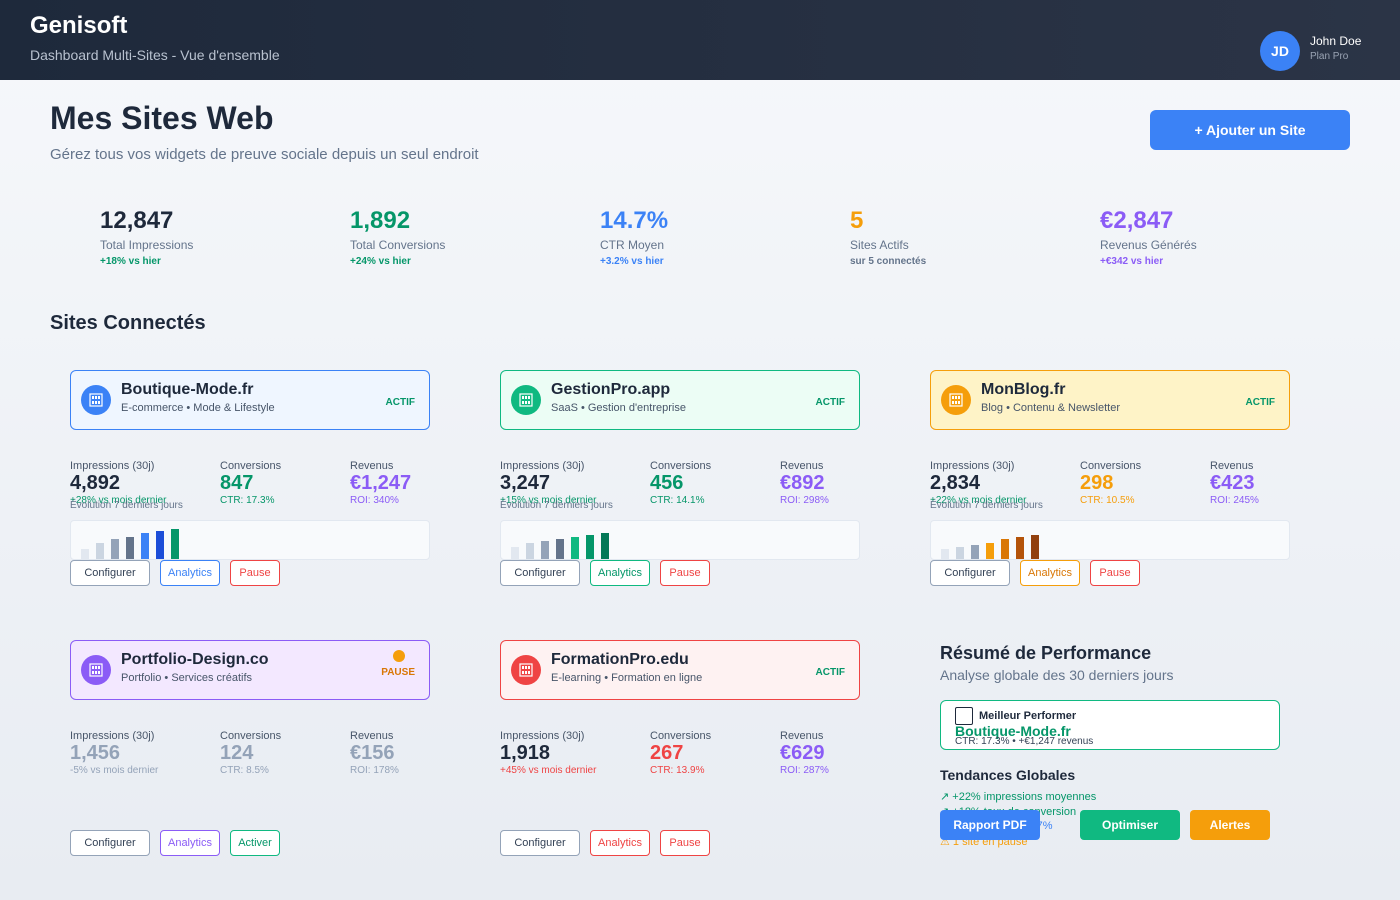  I want to click on ctr-value: CTR: 13.9%, so click(677, 770).